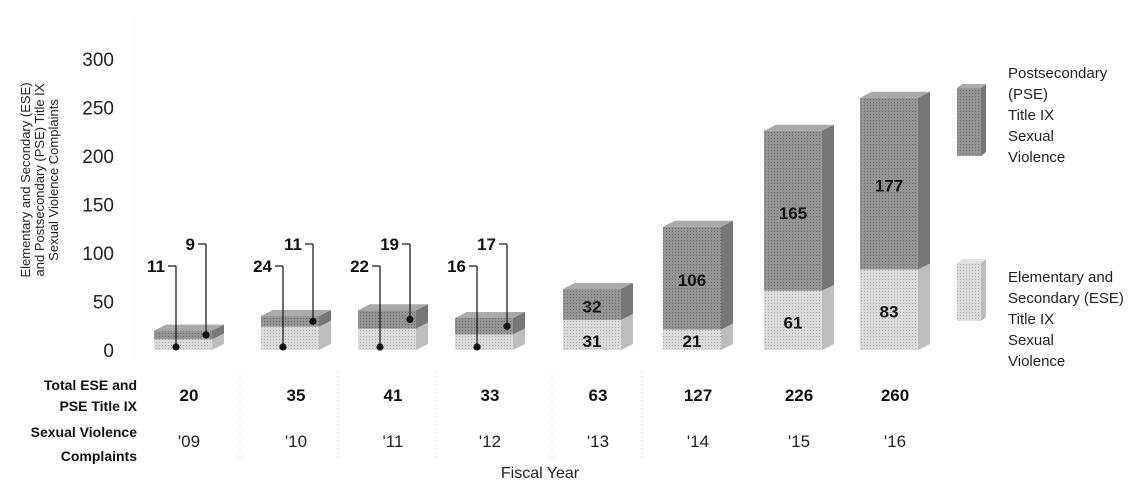 This screenshot has height=489, width=1132. I want to click on pse-callout-label: 9, so click(190, 244).